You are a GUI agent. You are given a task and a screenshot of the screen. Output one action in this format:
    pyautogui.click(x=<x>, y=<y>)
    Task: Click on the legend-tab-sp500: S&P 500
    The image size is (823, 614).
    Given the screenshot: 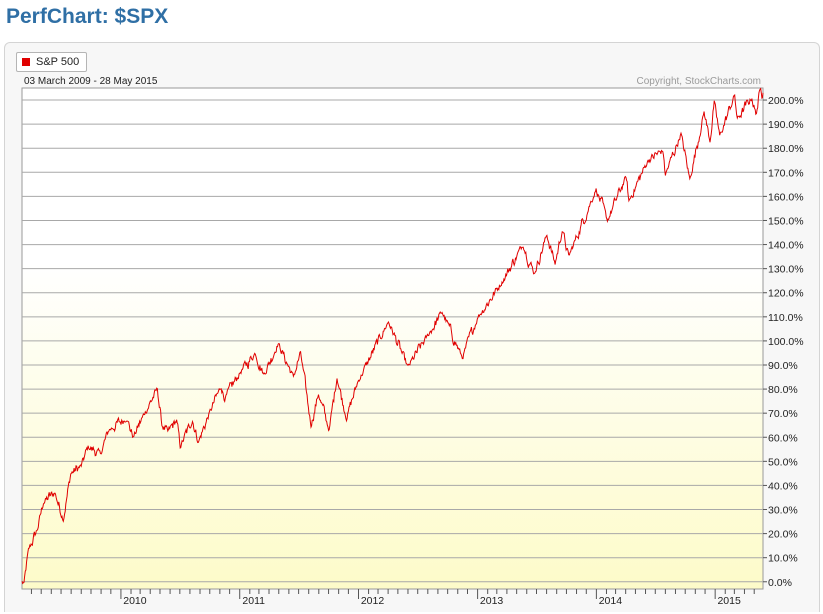 What is the action you would take?
    pyautogui.click(x=52, y=62)
    